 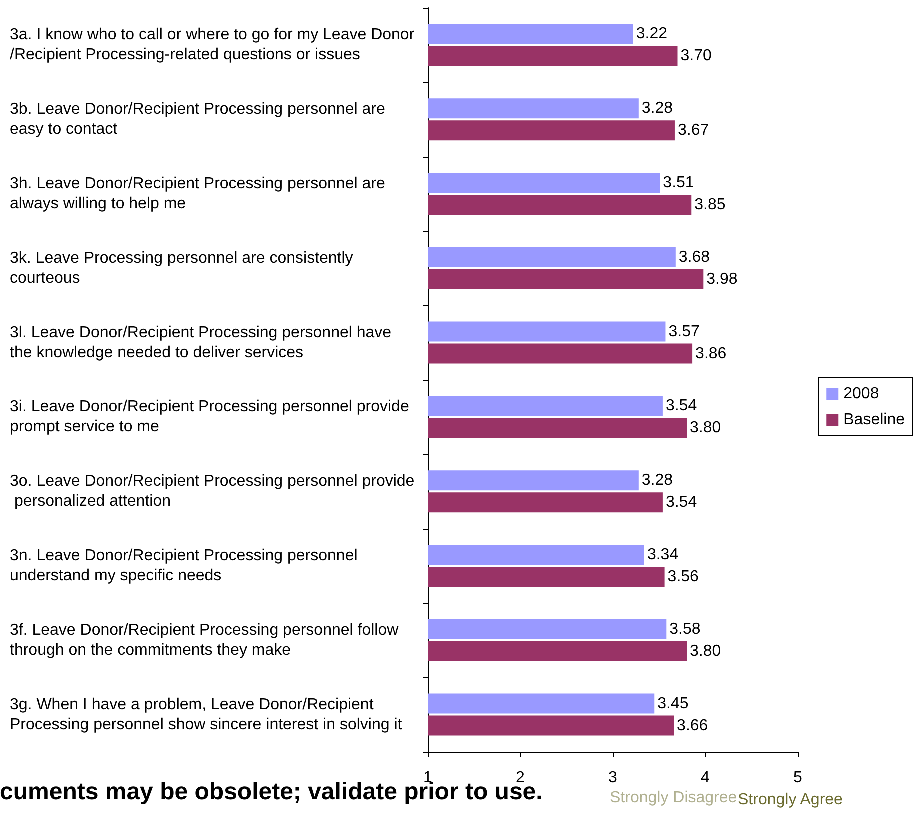 What do you see at coordinates (685, 629) in the screenshot?
I see `data-label: 3.58` at bounding box center [685, 629].